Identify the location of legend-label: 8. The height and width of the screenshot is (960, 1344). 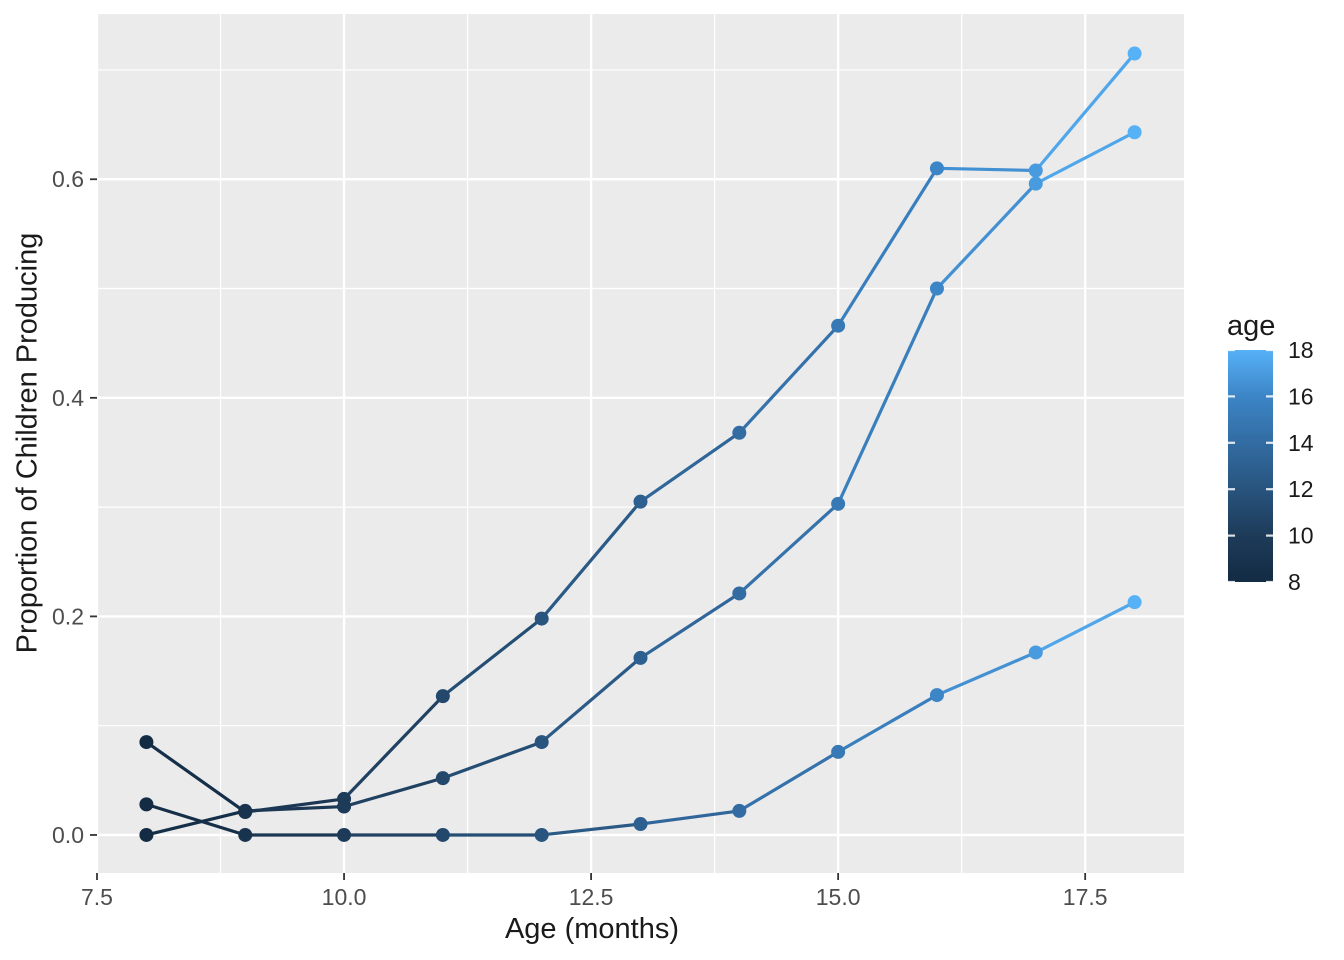
(1294, 582).